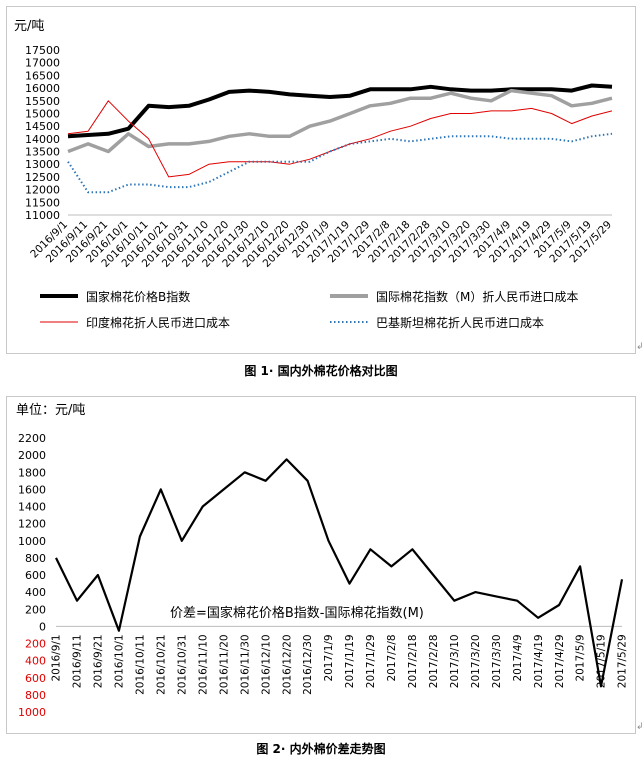  What do you see at coordinates (476, 661) in the screenshot?
I see `x-tick-label: 2017/3/20` at bounding box center [476, 661].